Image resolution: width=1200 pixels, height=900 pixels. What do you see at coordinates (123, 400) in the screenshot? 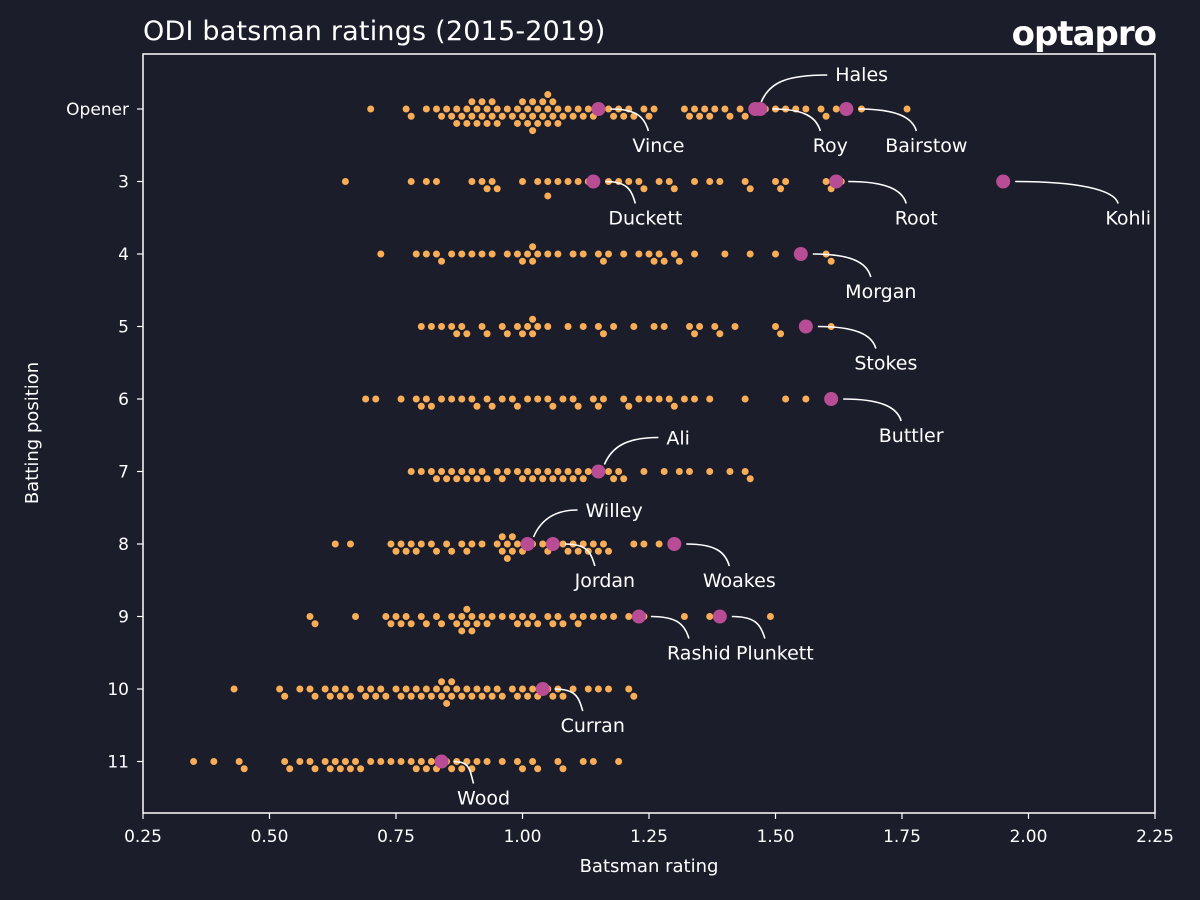
I see `y-tick-label: 6` at bounding box center [123, 400].